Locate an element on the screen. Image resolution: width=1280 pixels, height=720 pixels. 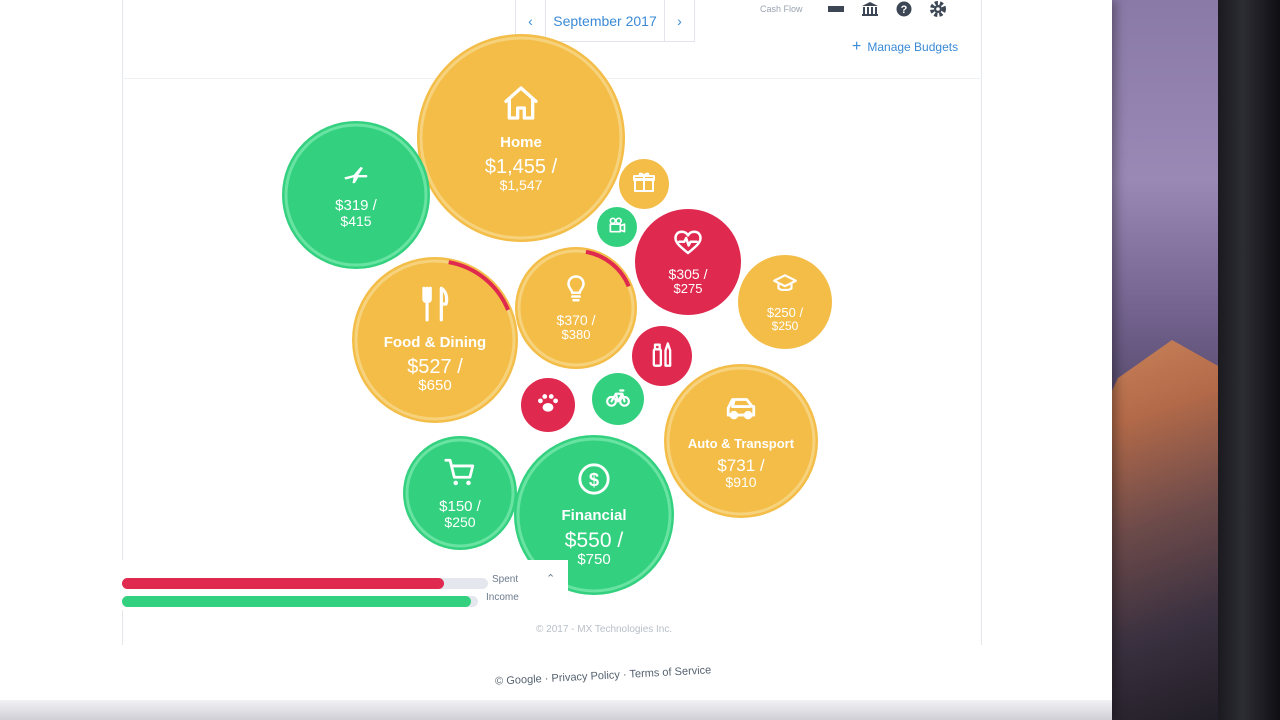
budget-name: Auto & Transport is located at coordinates (741, 444).